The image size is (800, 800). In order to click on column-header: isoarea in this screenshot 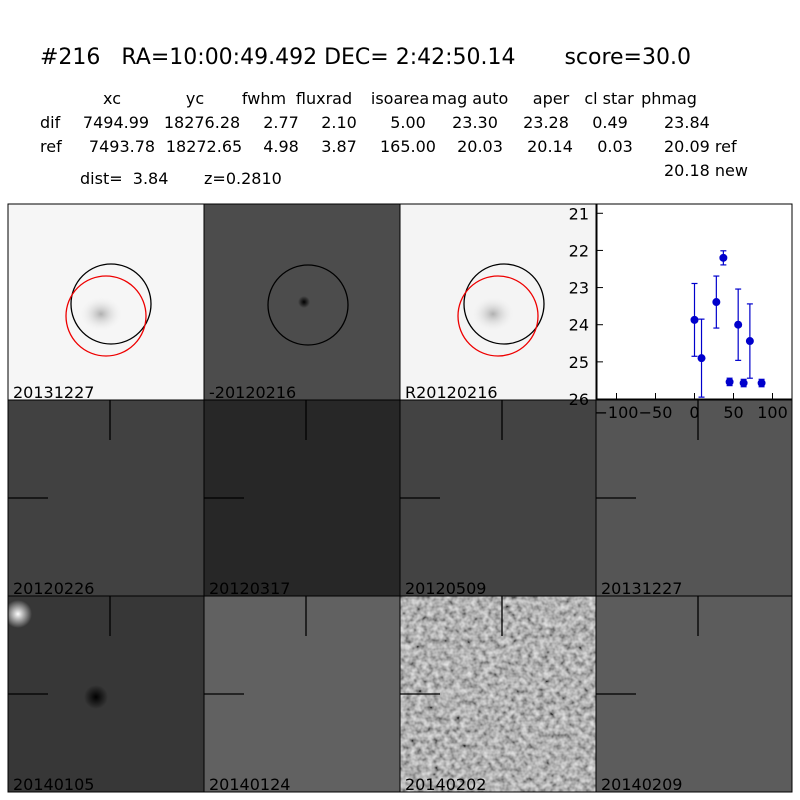, I will do `click(400, 98)`.